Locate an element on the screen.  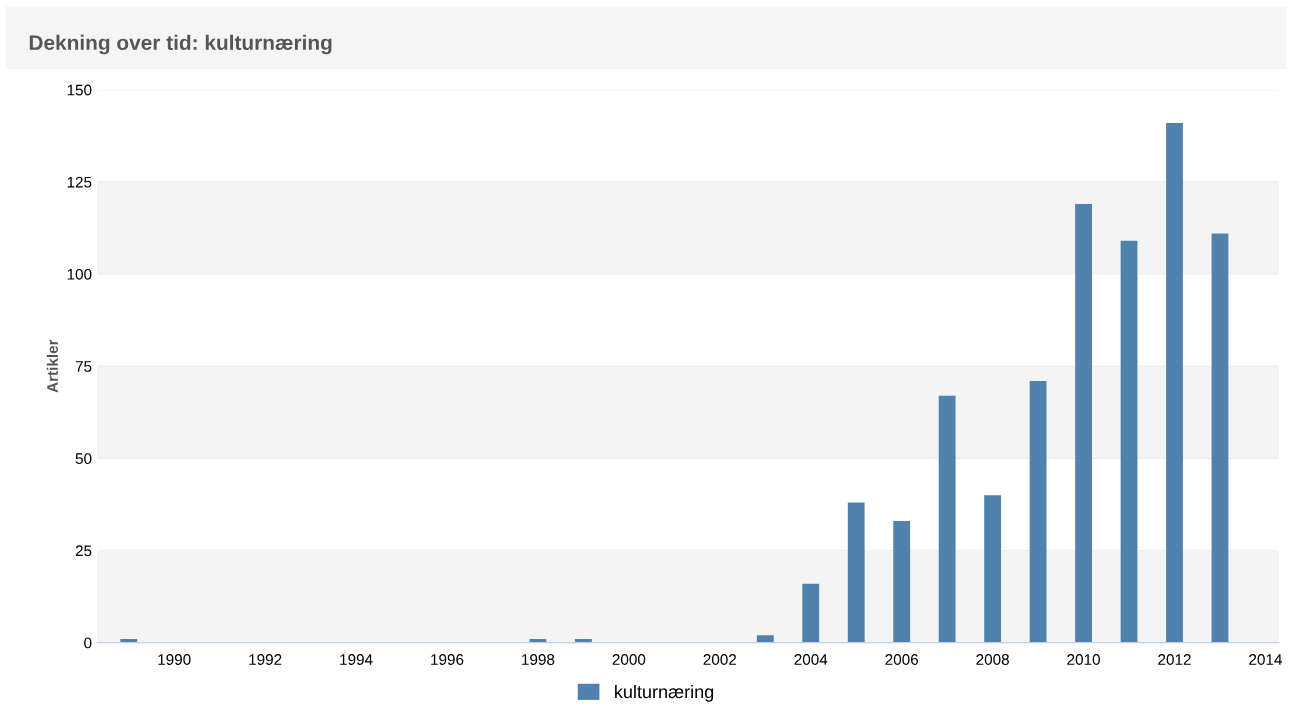
y-tick-label: 125 is located at coordinates (79, 182).